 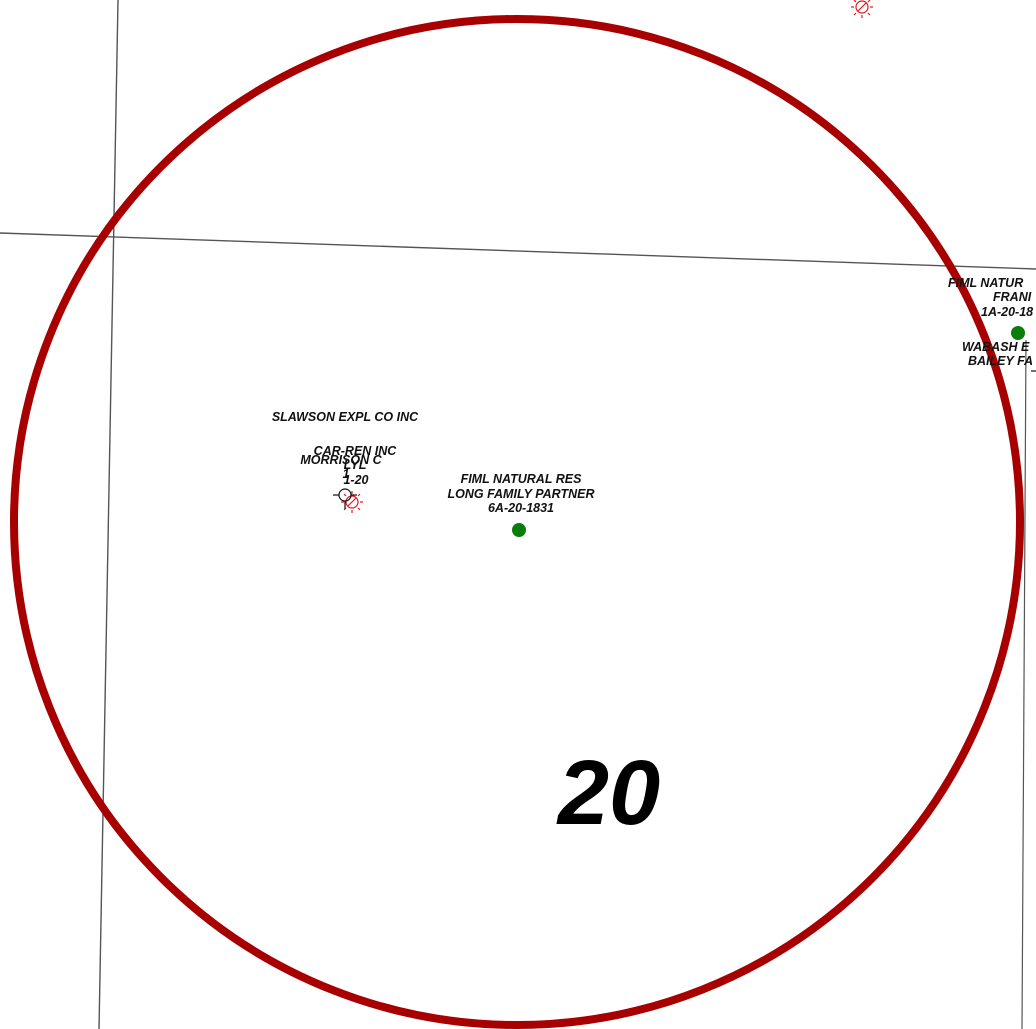 What do you see at coordinates (521, 508) in the screenshot?
I see `well-number-label: 6A-20-1831` at bounding box center [521, 508].